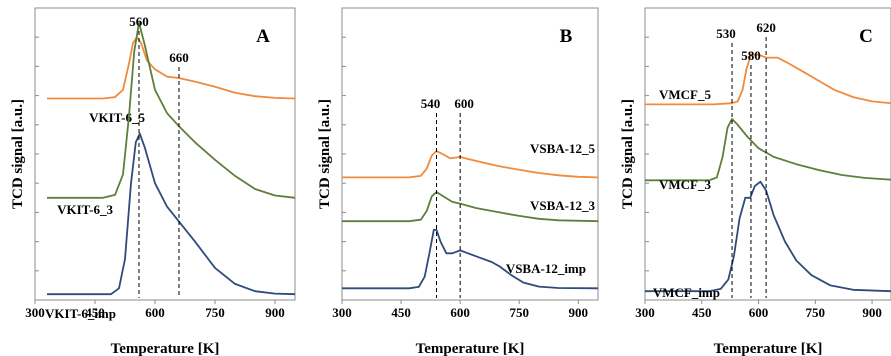  Describe the element at coordinates (179, 57) in the screenshot. I see `peak-marker-label: 660` at that location.